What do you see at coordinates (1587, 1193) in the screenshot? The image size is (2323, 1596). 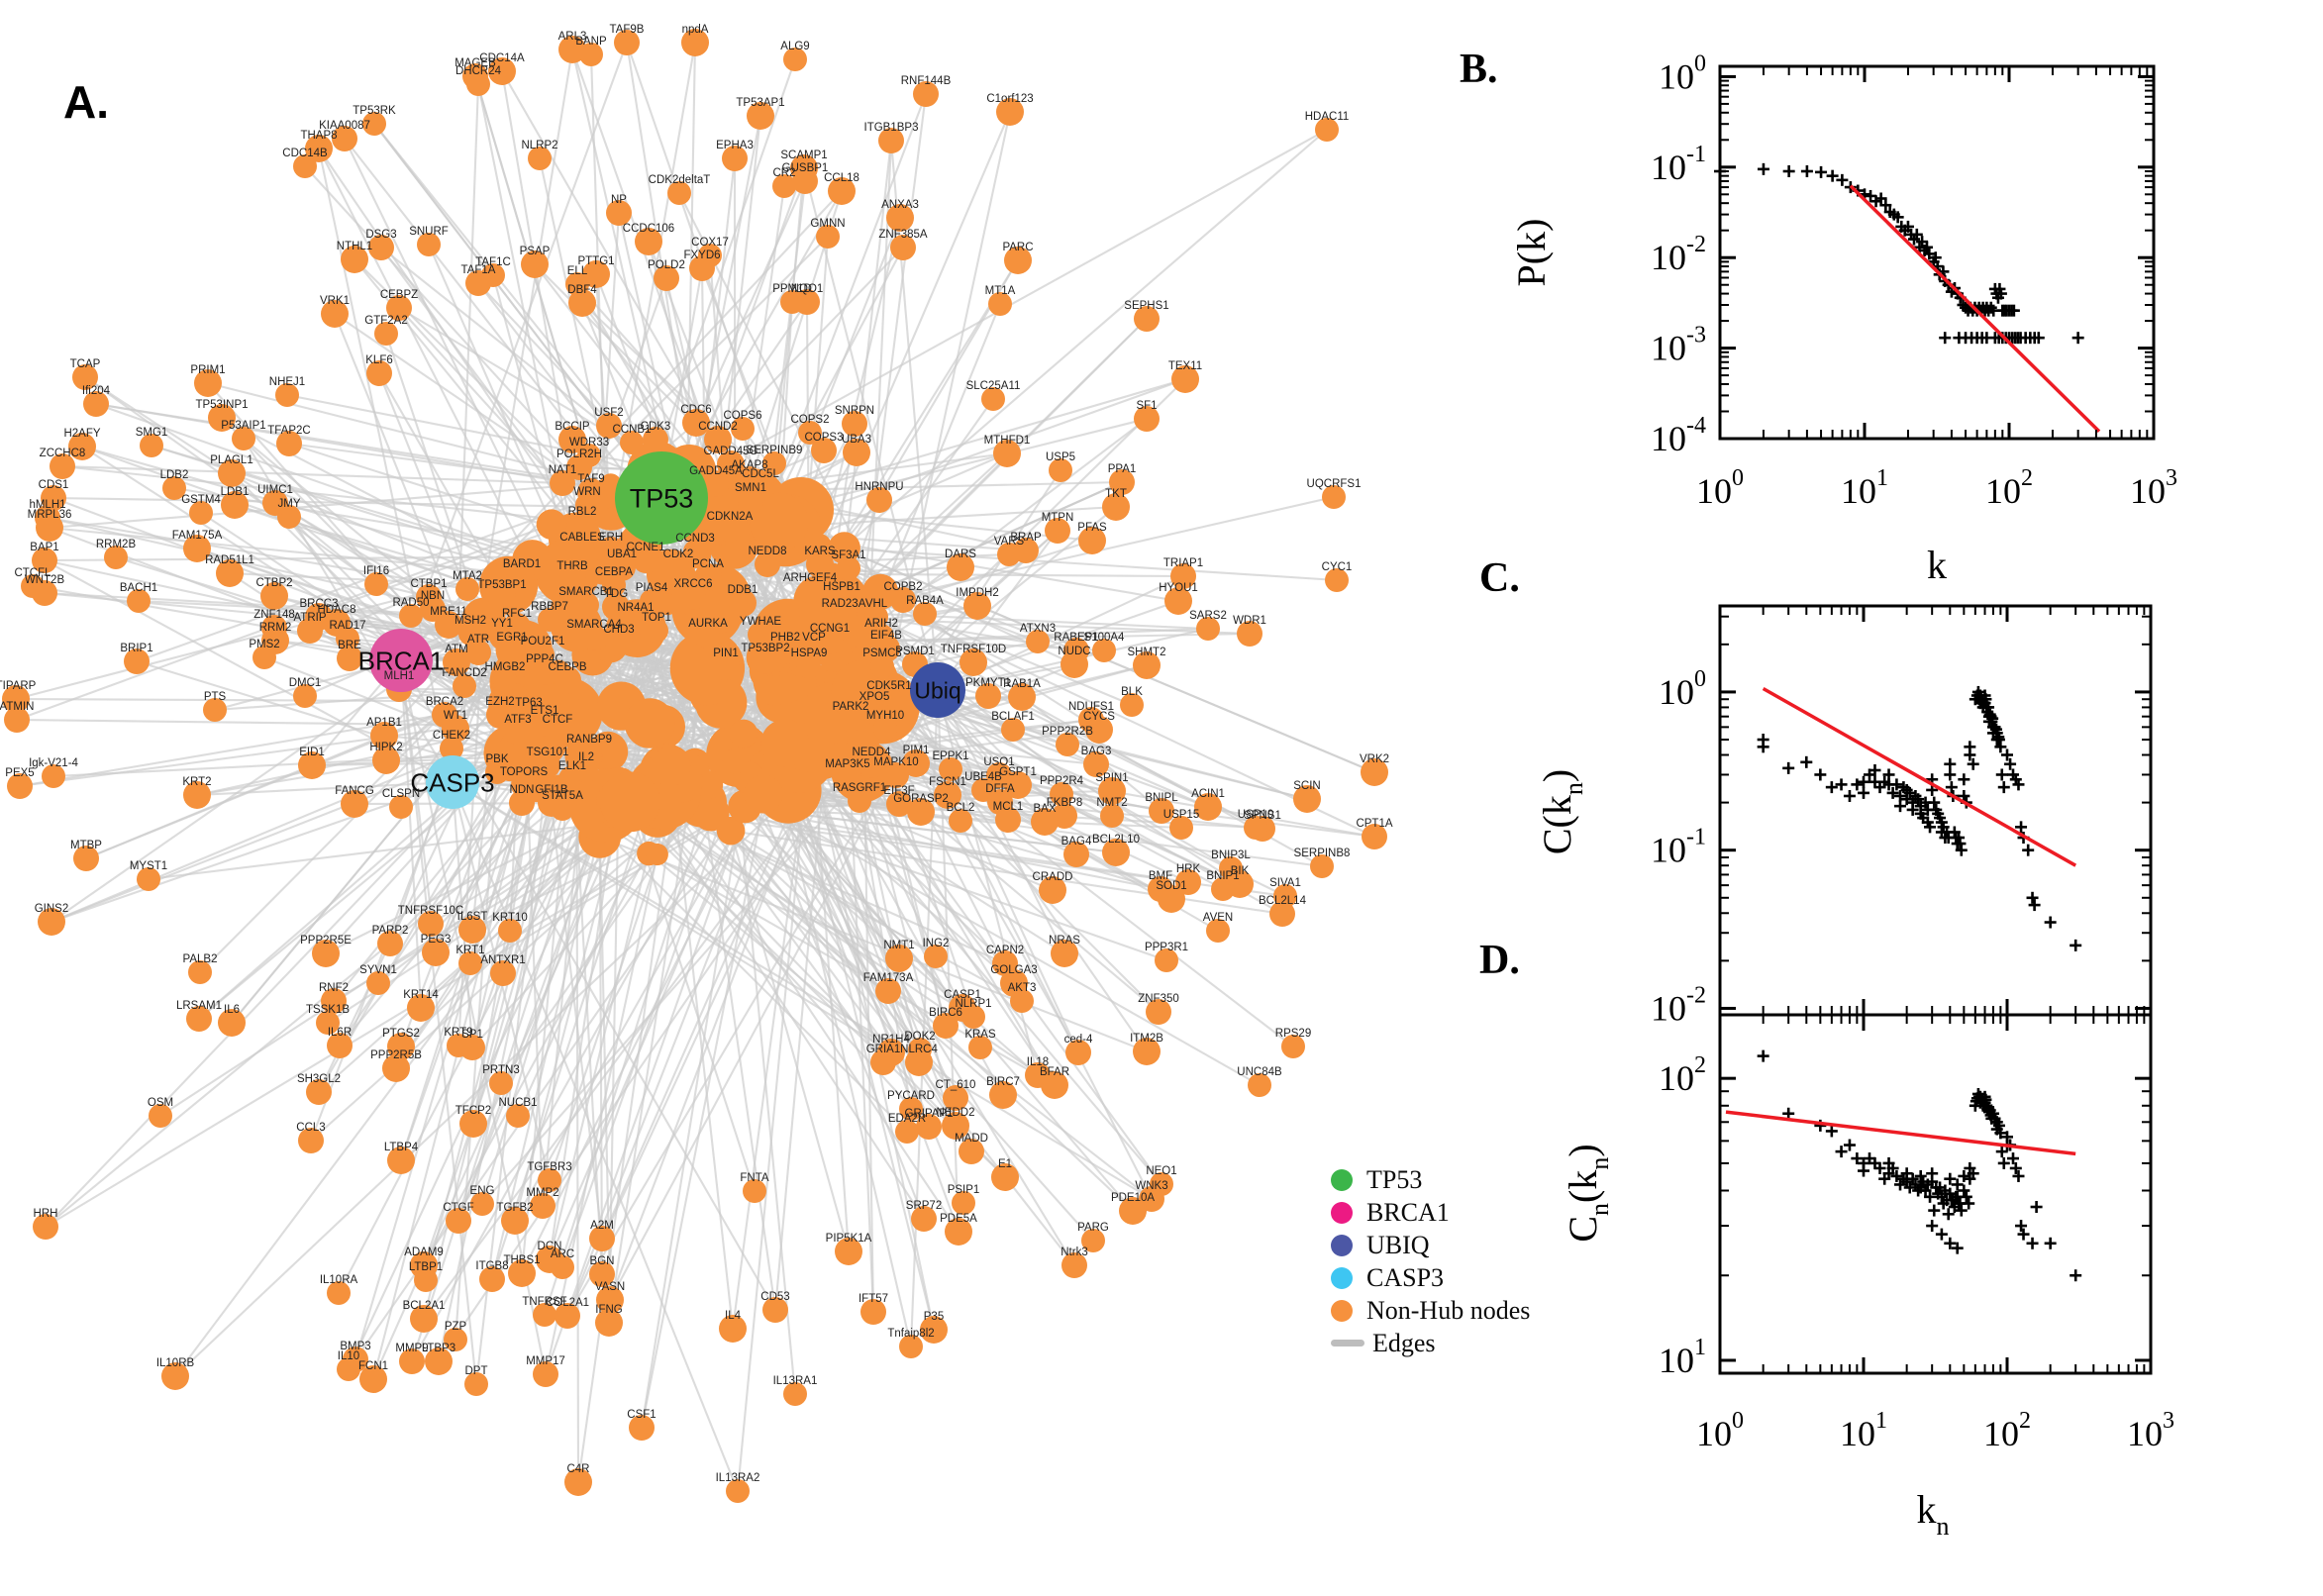 I see `y-axis-label-d: Cn(kn)` at bounding box center [1587, 1193].